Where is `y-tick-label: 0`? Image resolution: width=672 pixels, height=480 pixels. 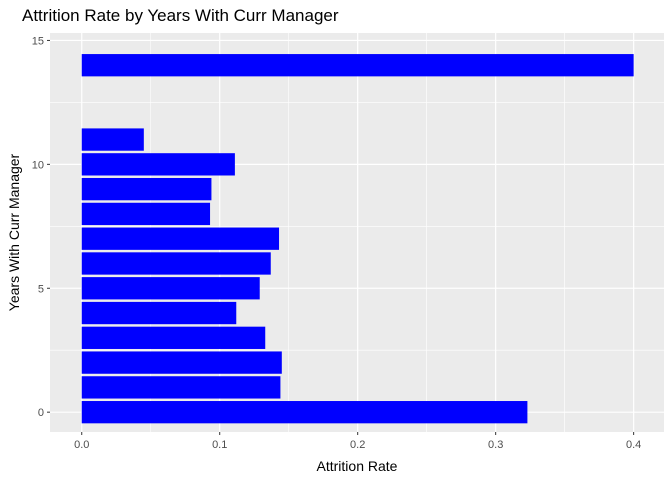
y-tick-label: 0 is located at coordinates (41, 413).